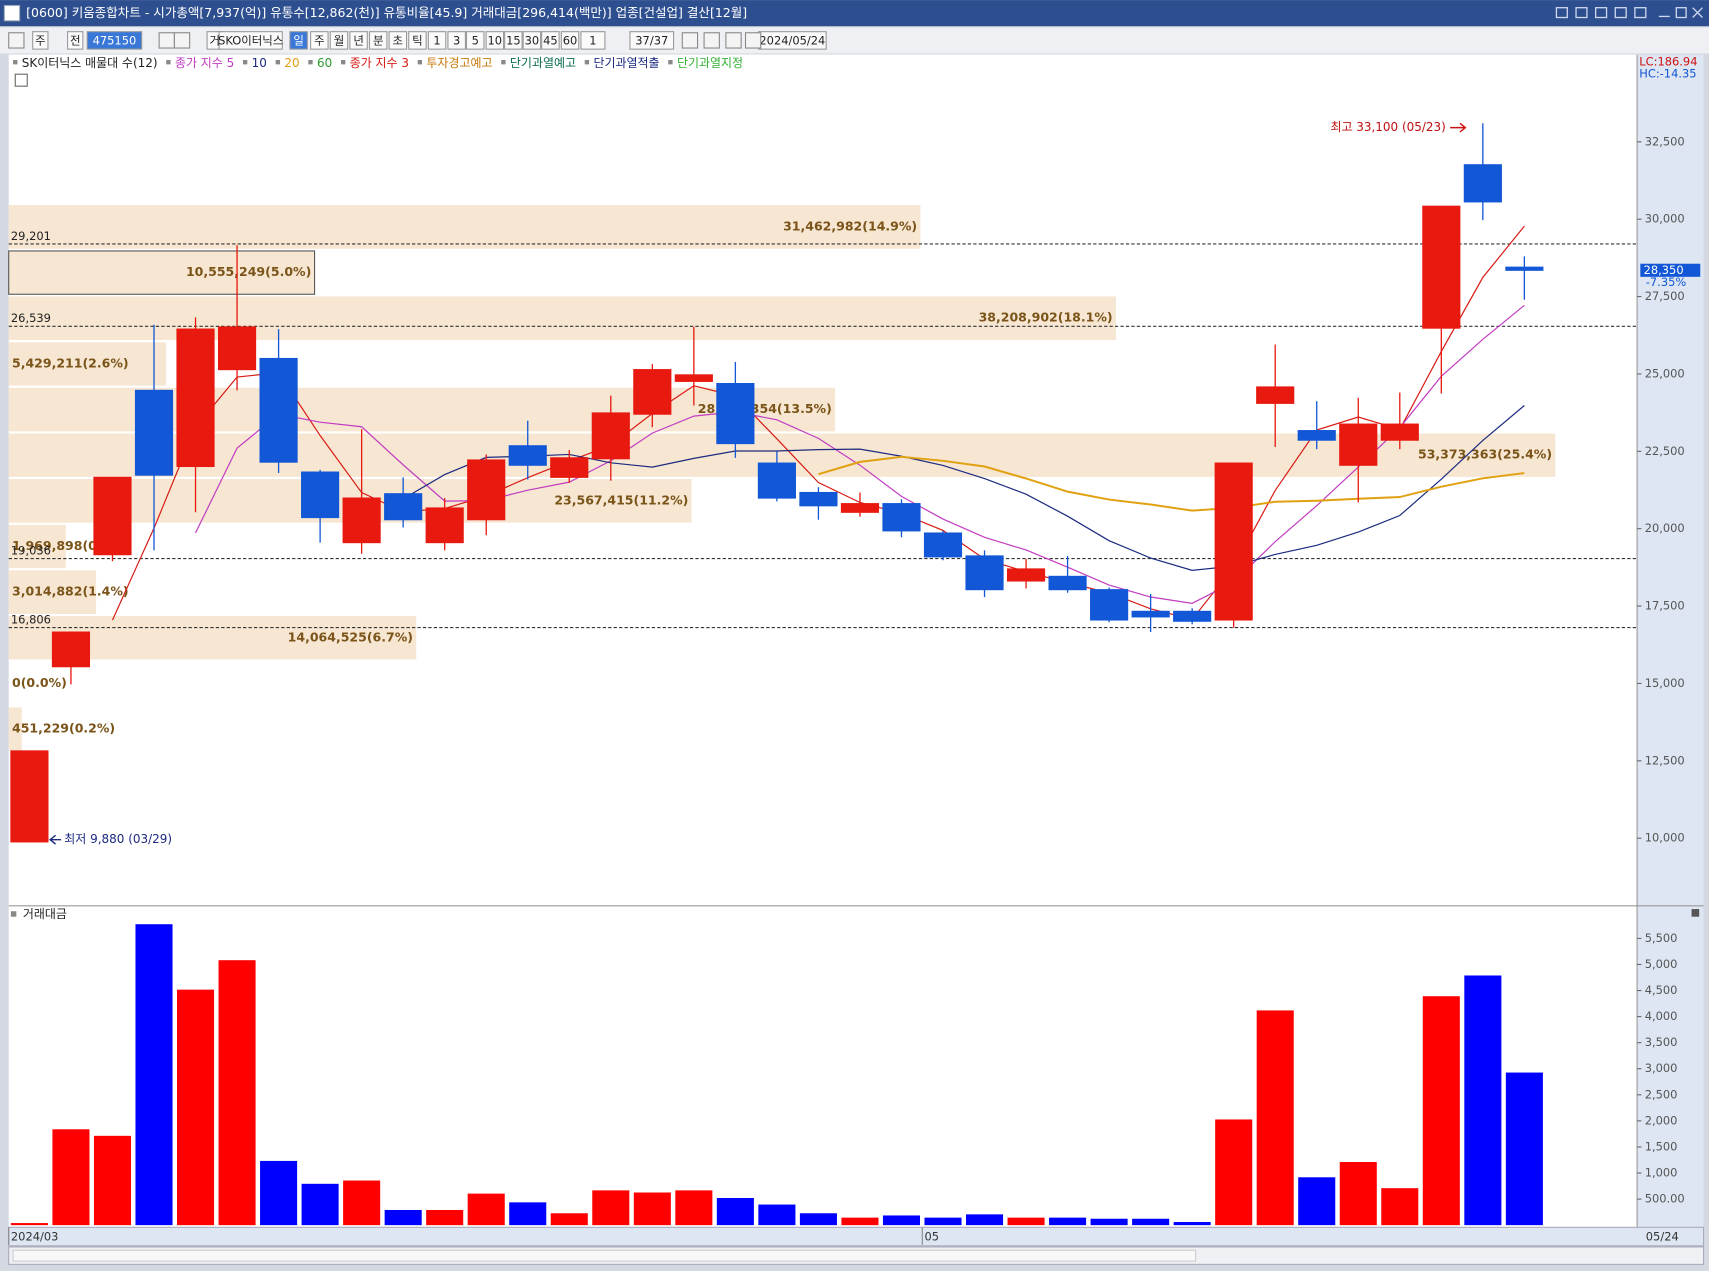  I want to click on toolbar, so click(854, 40).